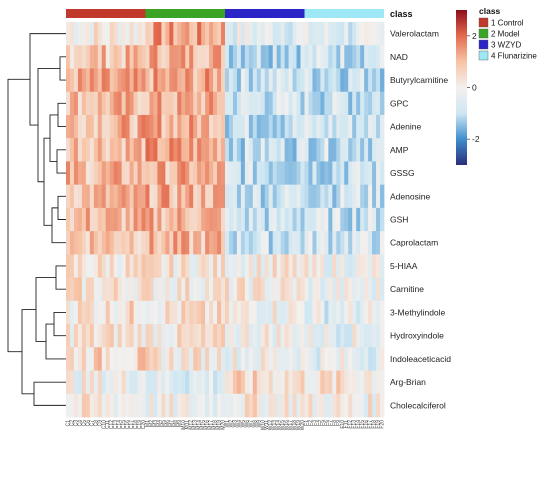 This screenshot has width=550, height=480. I want to click on column-label: W15, so click(283, 425).